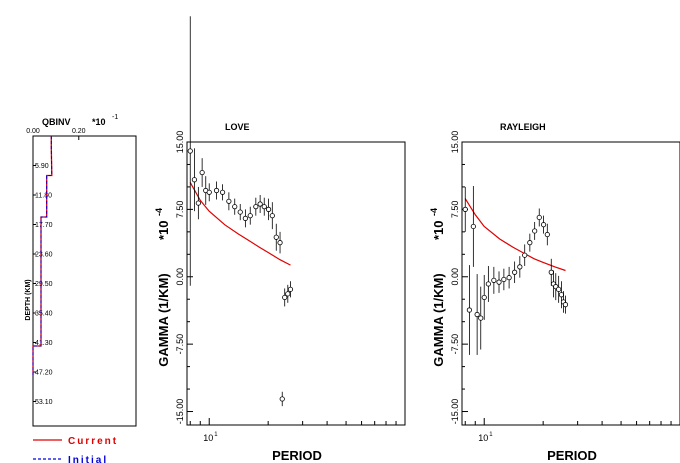  I want to click on love-observed-points, so click(240, 211).